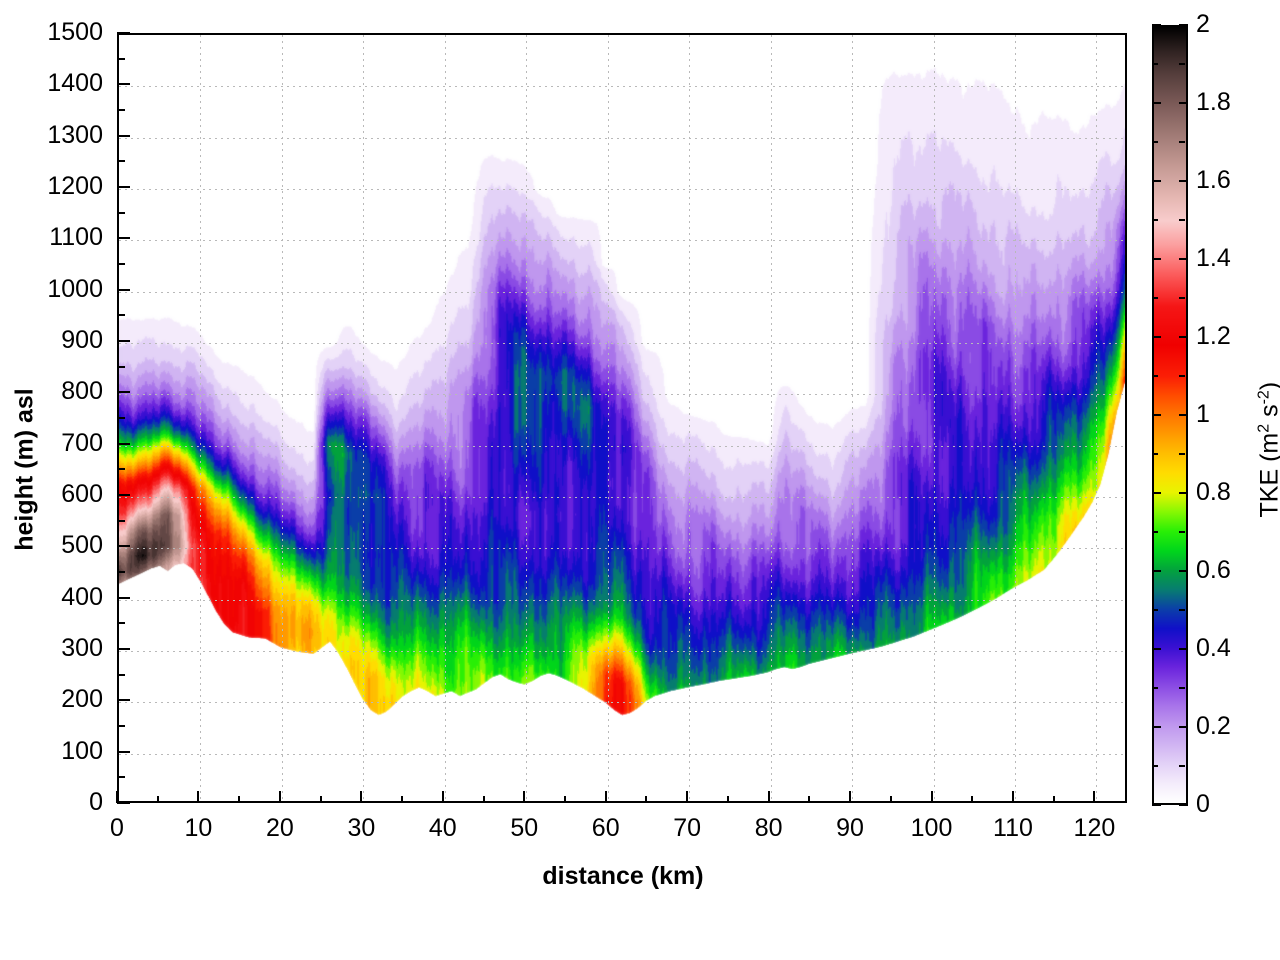  What do you see at coordinates (524, 828) in the screenshot?
I see `x-axis-tick-label: 50` at bounding box center [524, 828].